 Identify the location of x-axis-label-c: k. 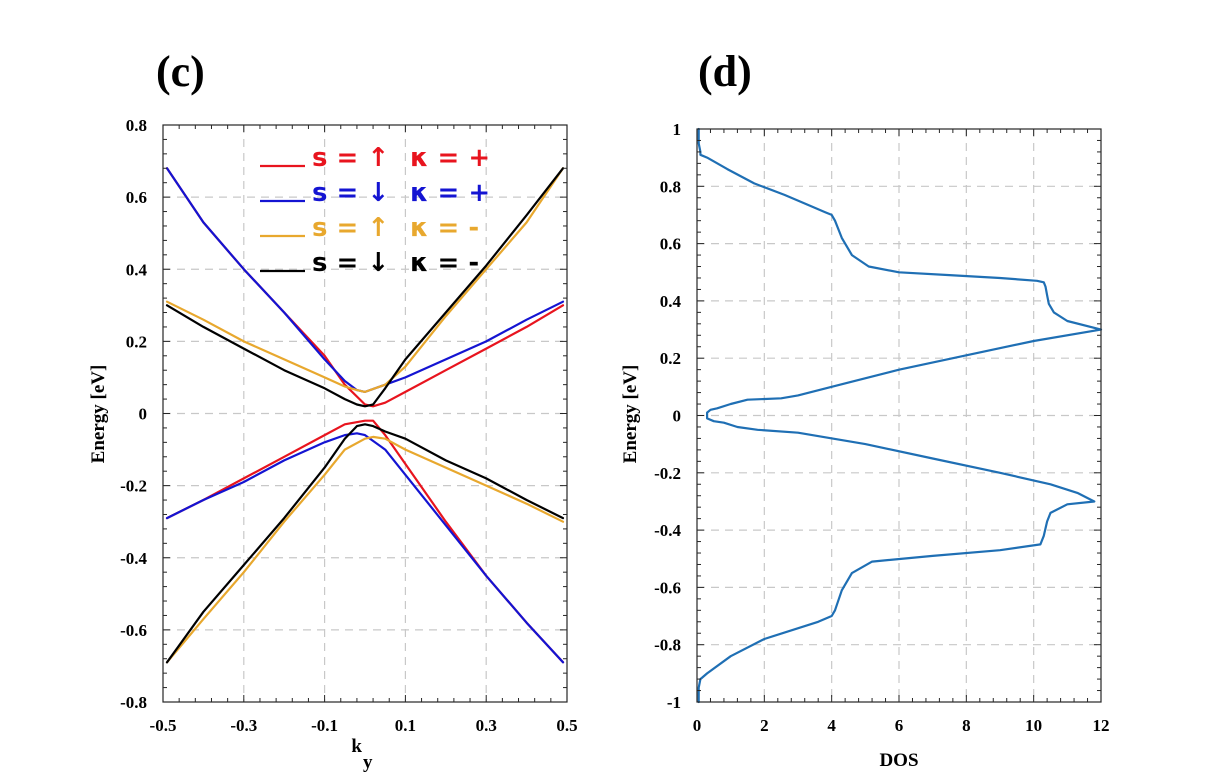
(356, 746).